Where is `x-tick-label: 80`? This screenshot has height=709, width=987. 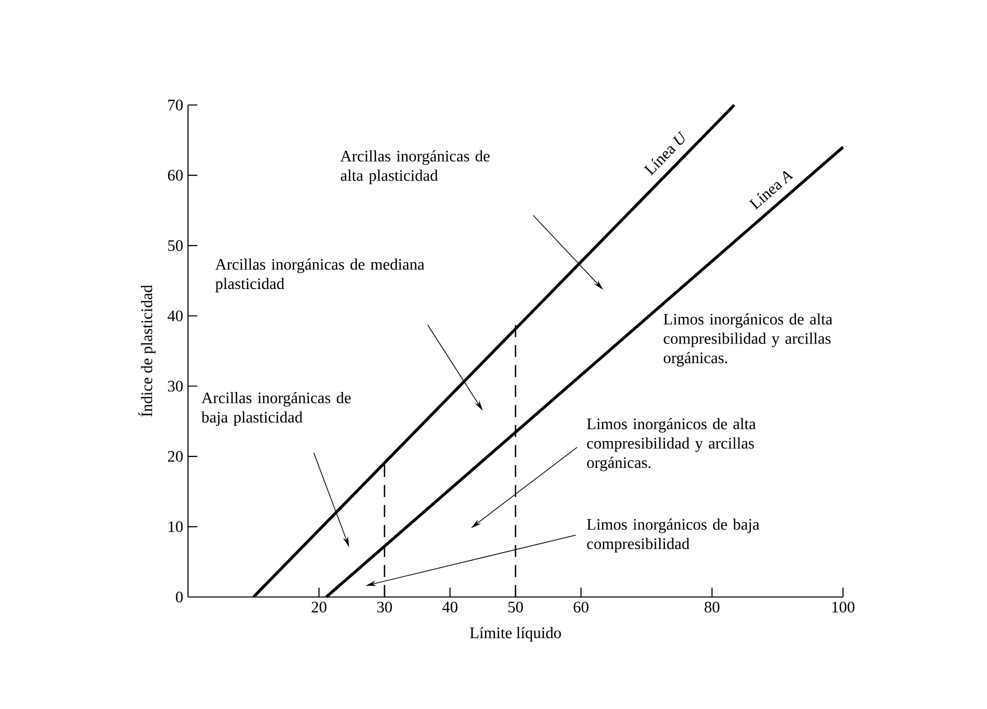
x-tick-label: 80 is located at coordinates (712, 607).